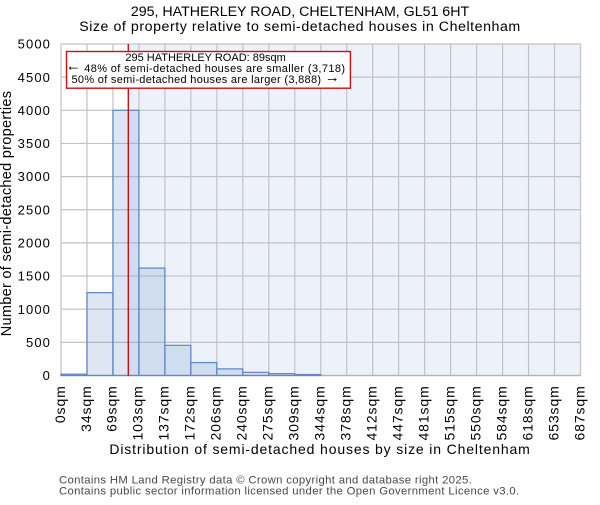 The image size is (600, 505). What do you see at coordinates (47, 375) in the screenshot?
I see `svg-text: 0` at bounding box center [47, 375].